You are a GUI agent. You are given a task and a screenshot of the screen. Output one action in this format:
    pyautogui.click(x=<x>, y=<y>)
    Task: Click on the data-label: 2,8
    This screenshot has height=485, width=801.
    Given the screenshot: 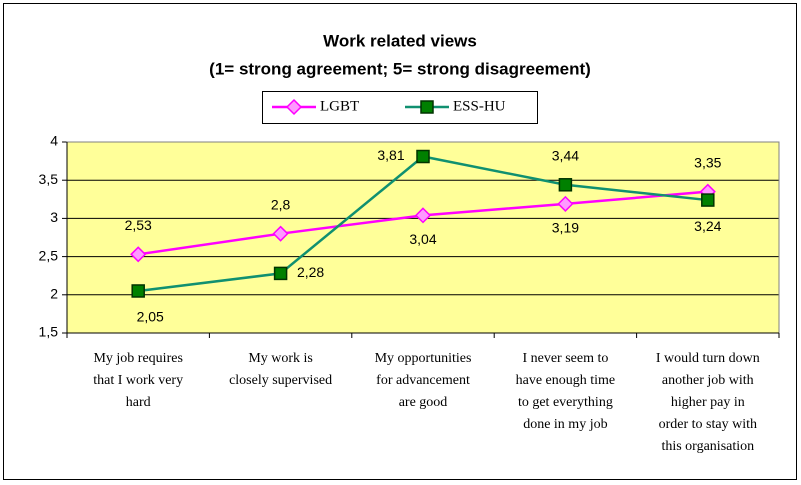 What is the action you would take?
    pyautogui.click(x=281, y=204)
    